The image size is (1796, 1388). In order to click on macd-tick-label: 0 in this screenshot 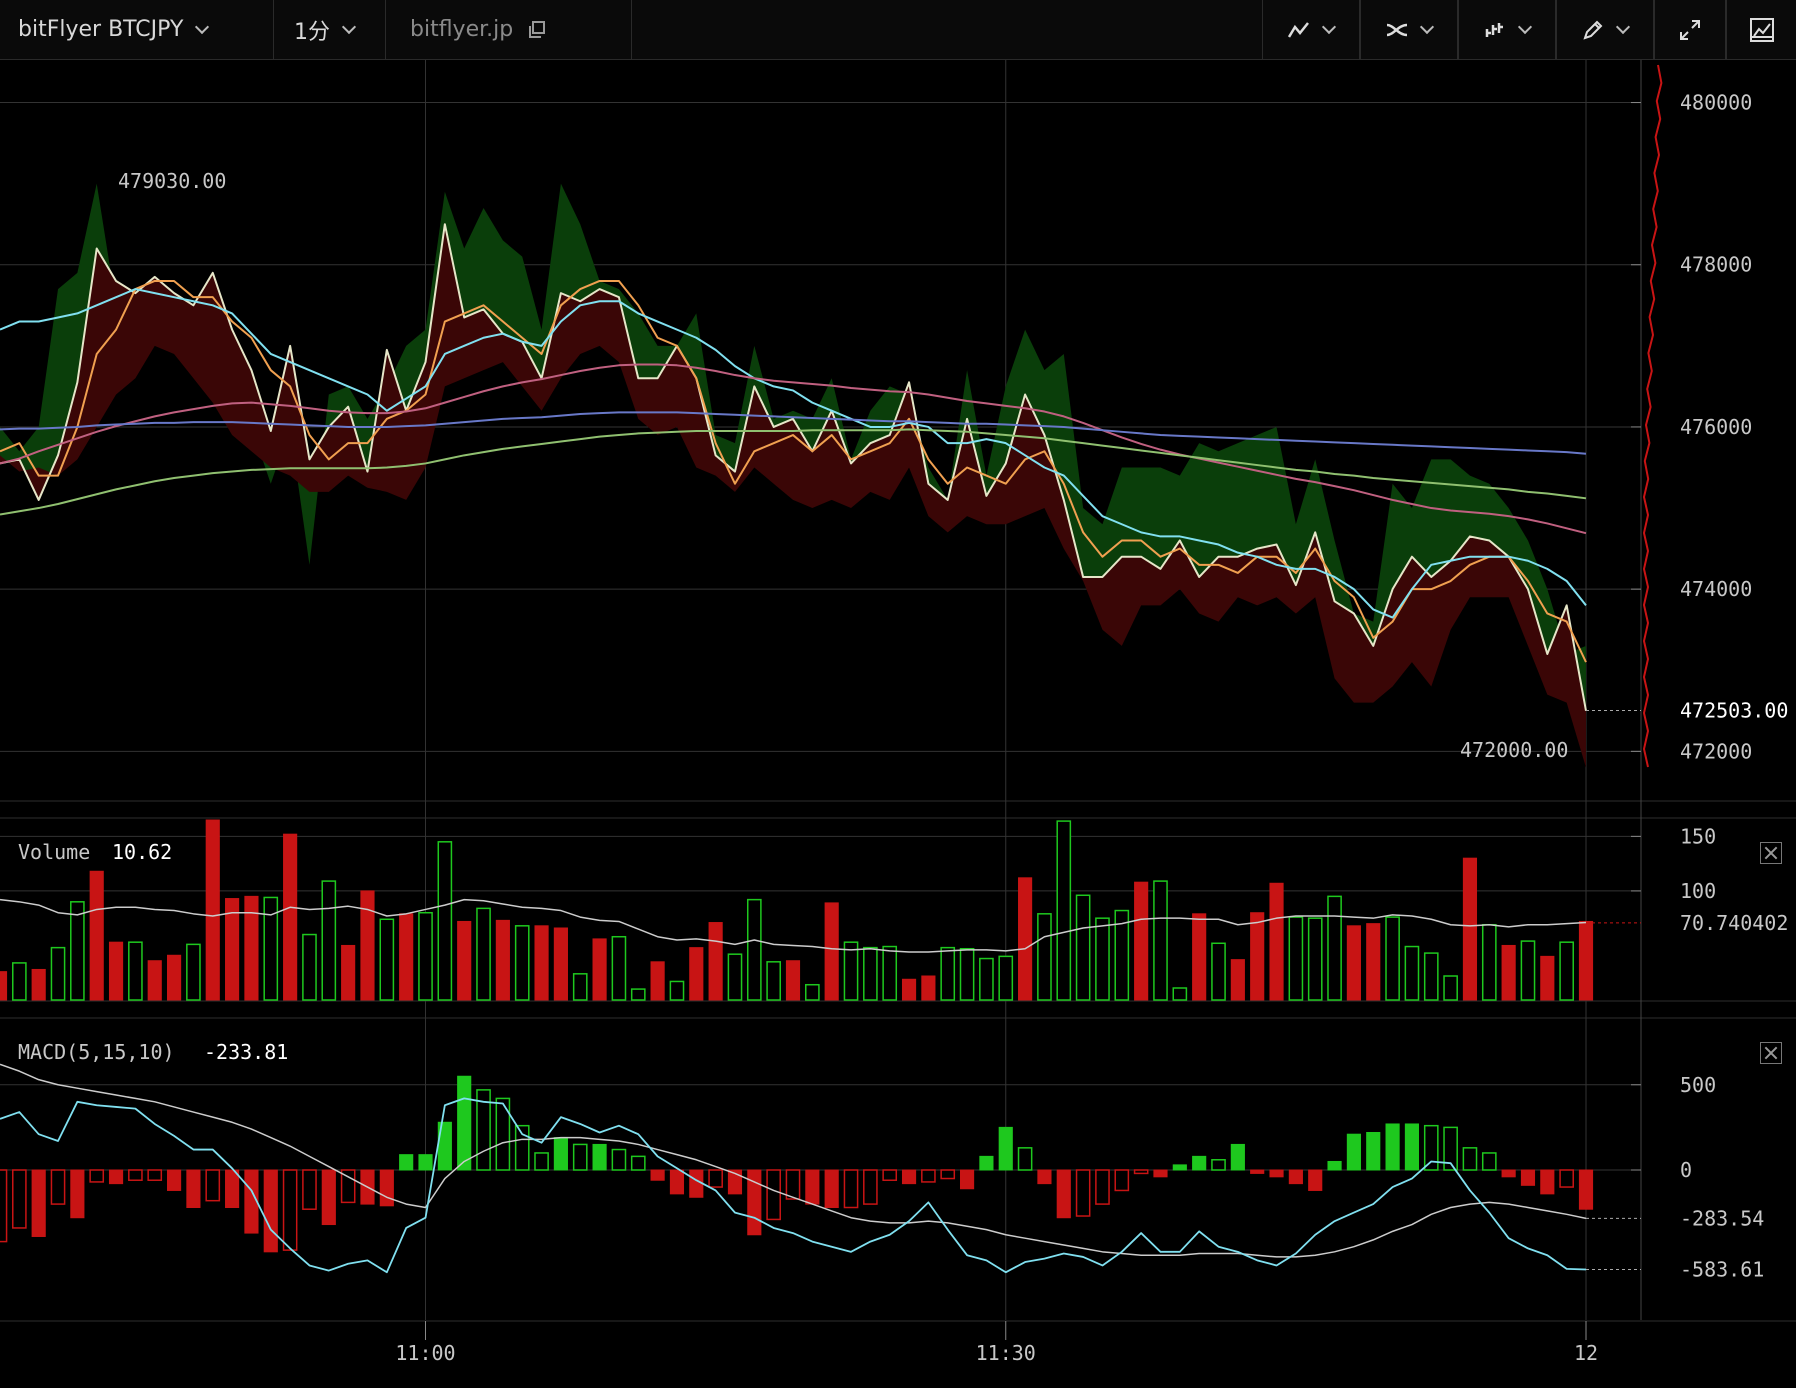, I will do `click(1686, 1170)`.